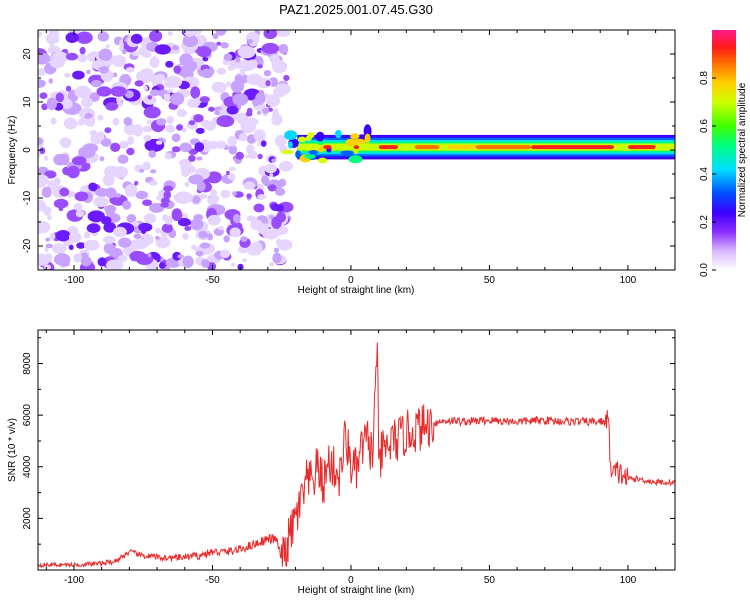  Describe the element at coordinates (27, 102) in the screenshot. I see `y-tick-label: 10` at that location.